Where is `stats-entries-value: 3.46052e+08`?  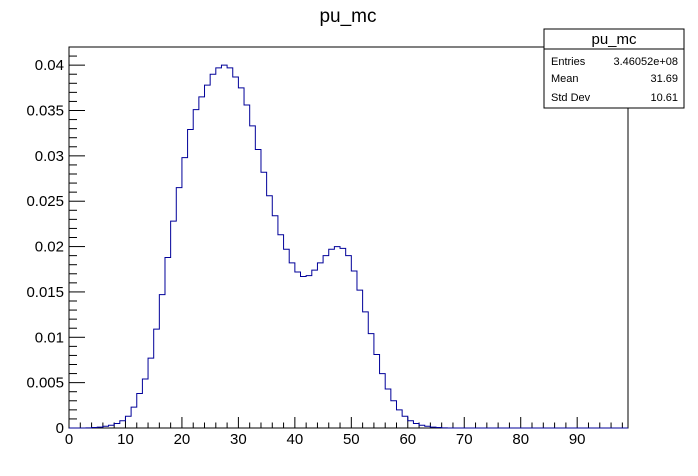 stats-entries-value: 3.46052e+08 is located at coordinates (645, 62).